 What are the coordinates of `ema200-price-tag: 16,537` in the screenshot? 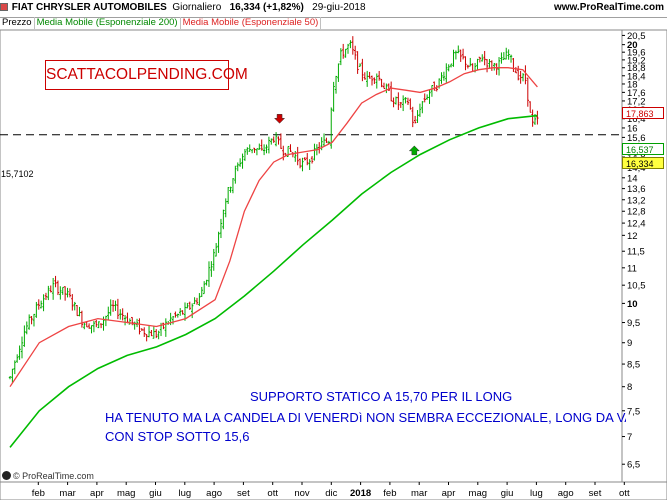 It's located at (643, 149).